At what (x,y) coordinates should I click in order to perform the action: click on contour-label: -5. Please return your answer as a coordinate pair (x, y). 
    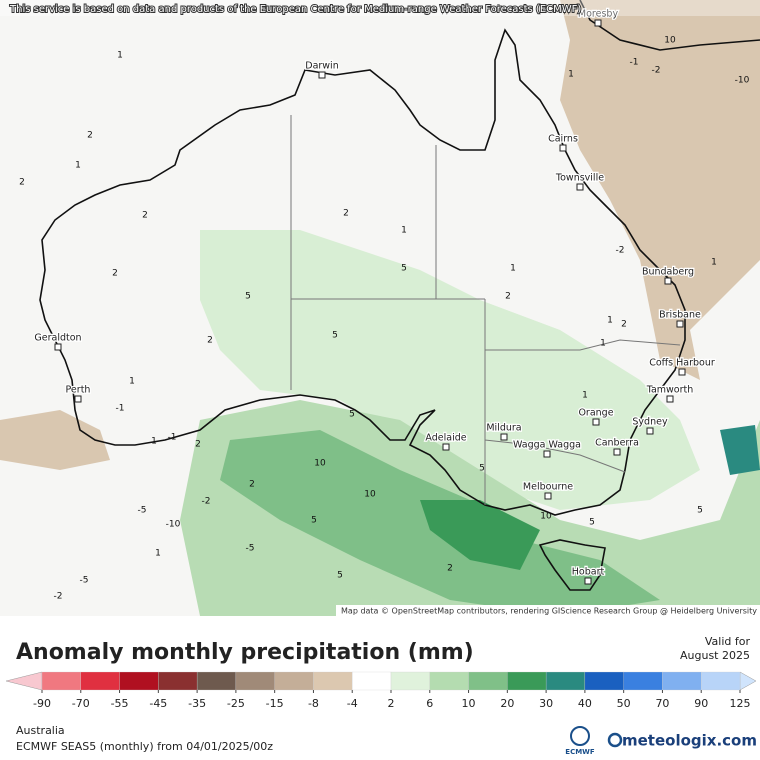
    Looking at the image, I should click on (84, 581).